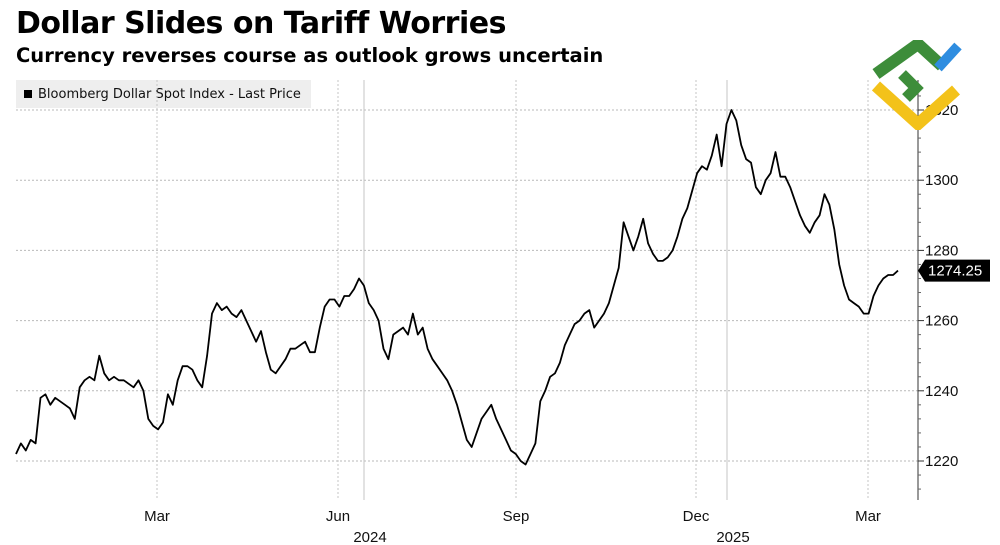 This screenshot has width=1000, height=545. What do you see at coordinates (28, 94) in the screenshot?
I see `legend-swatch` at bounding box center [28, 94].